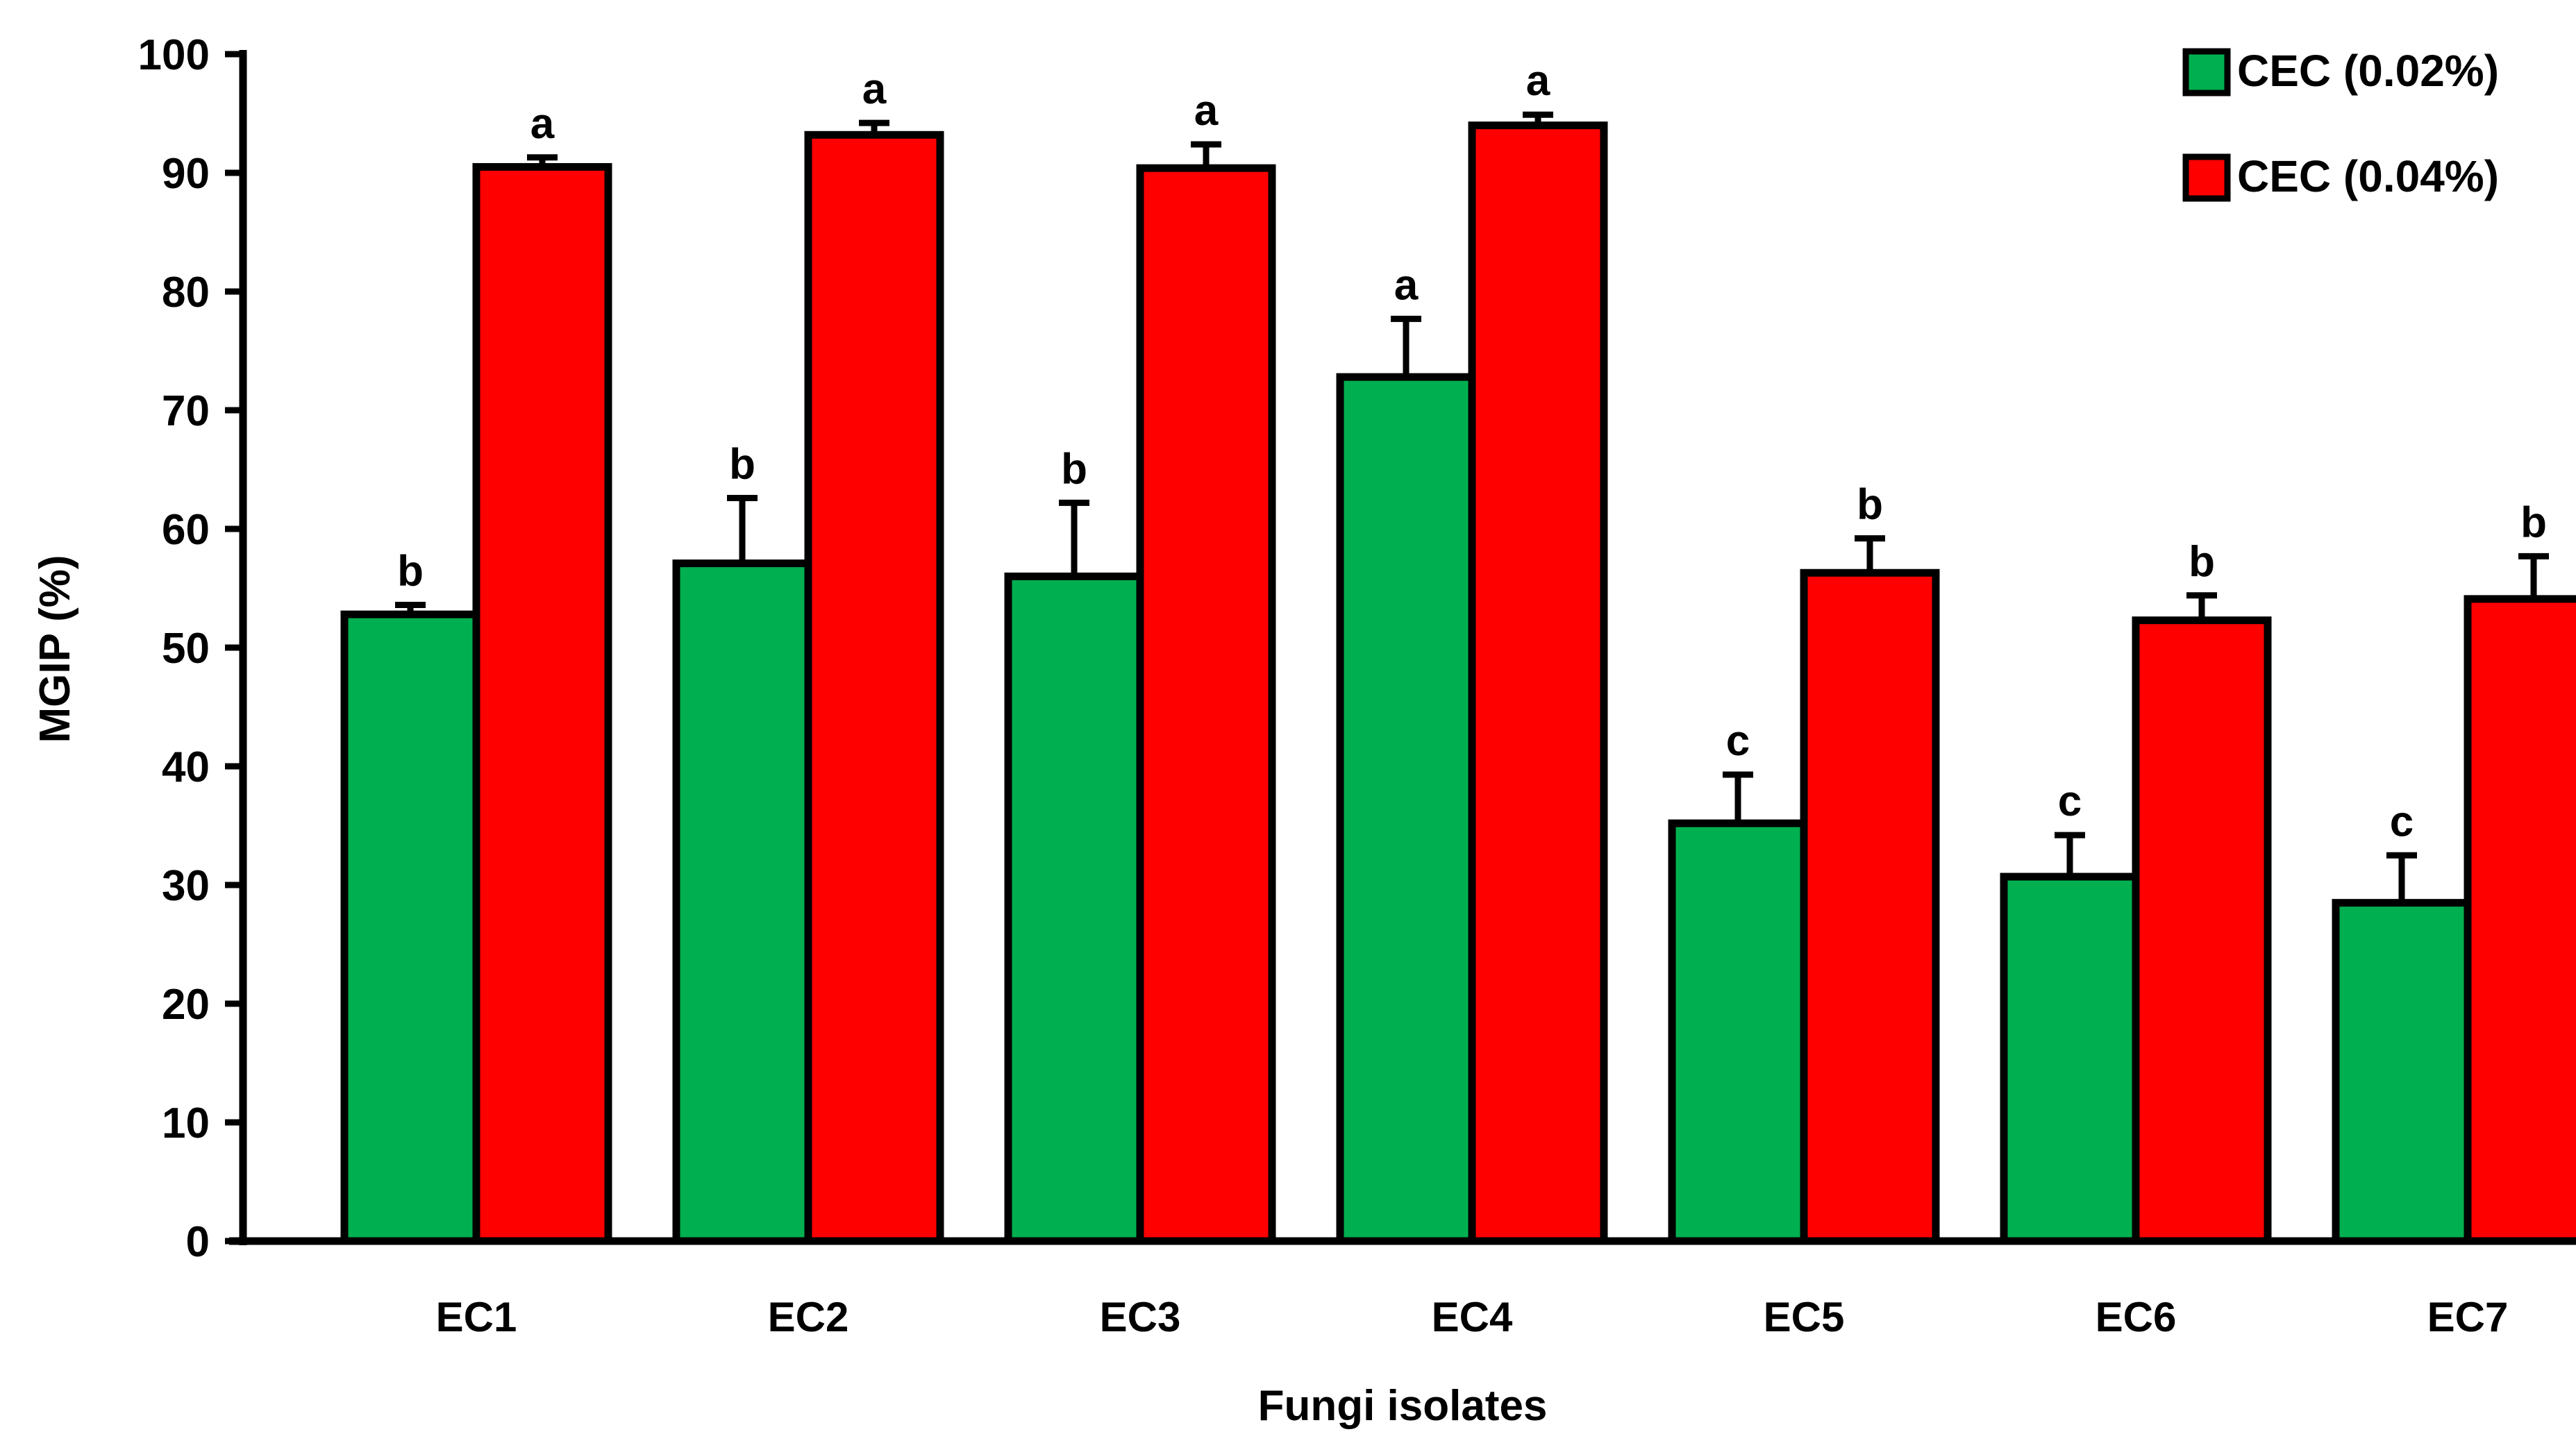 Image resolution: width=2576 pixels, height=1450 pixels. Describe the element at coordinates (542, 124) in the screenshot. I see `significance-letter-ec1-series-2: a` at that location.